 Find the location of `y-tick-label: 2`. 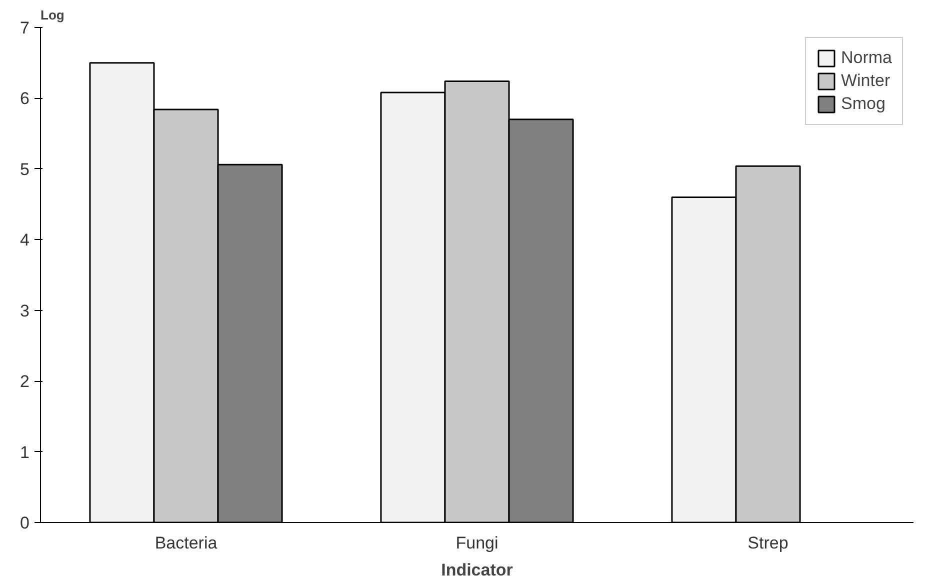

y-tick-label: 2 is located at coordinates (25, 382).